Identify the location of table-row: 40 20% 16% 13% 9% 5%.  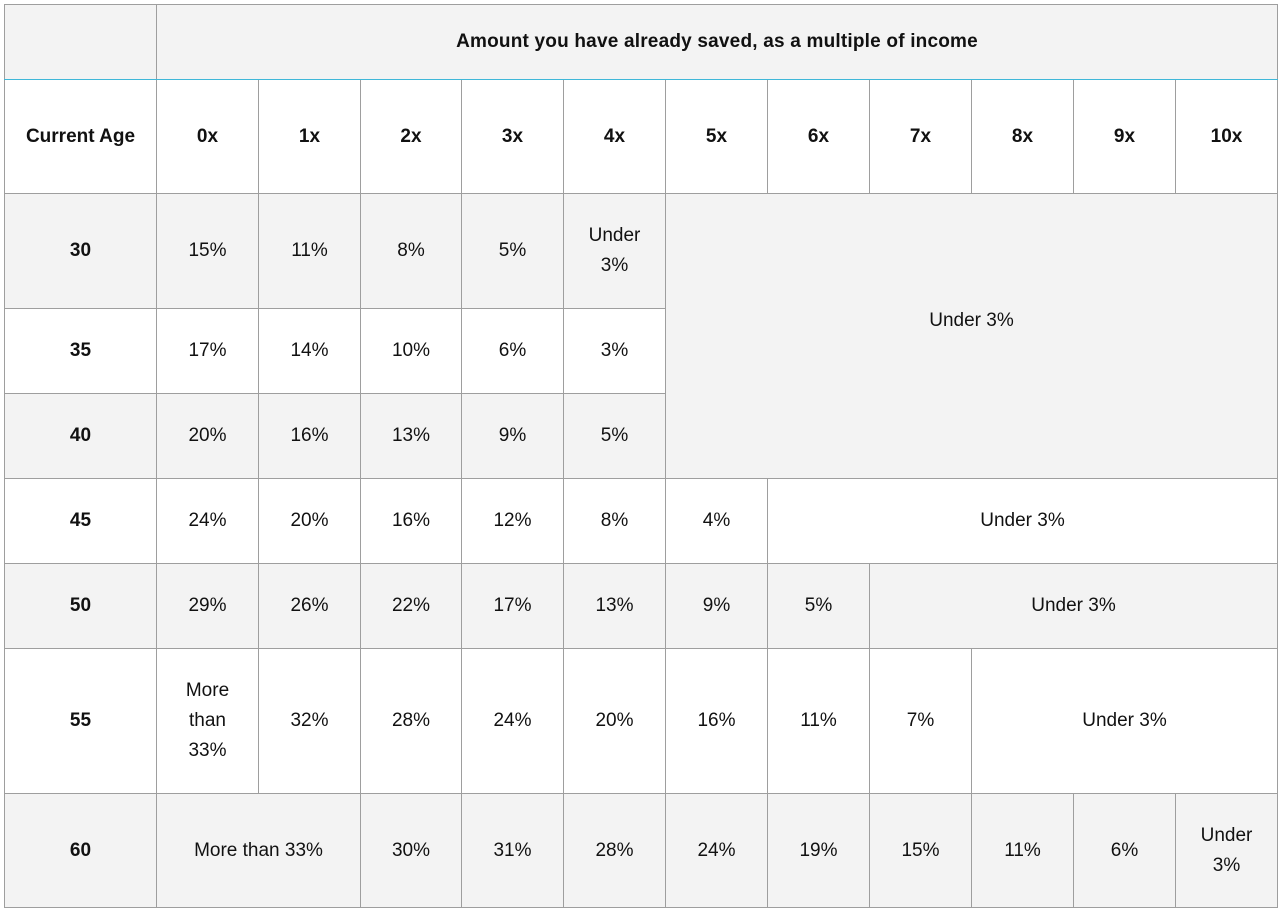
(641, 436).